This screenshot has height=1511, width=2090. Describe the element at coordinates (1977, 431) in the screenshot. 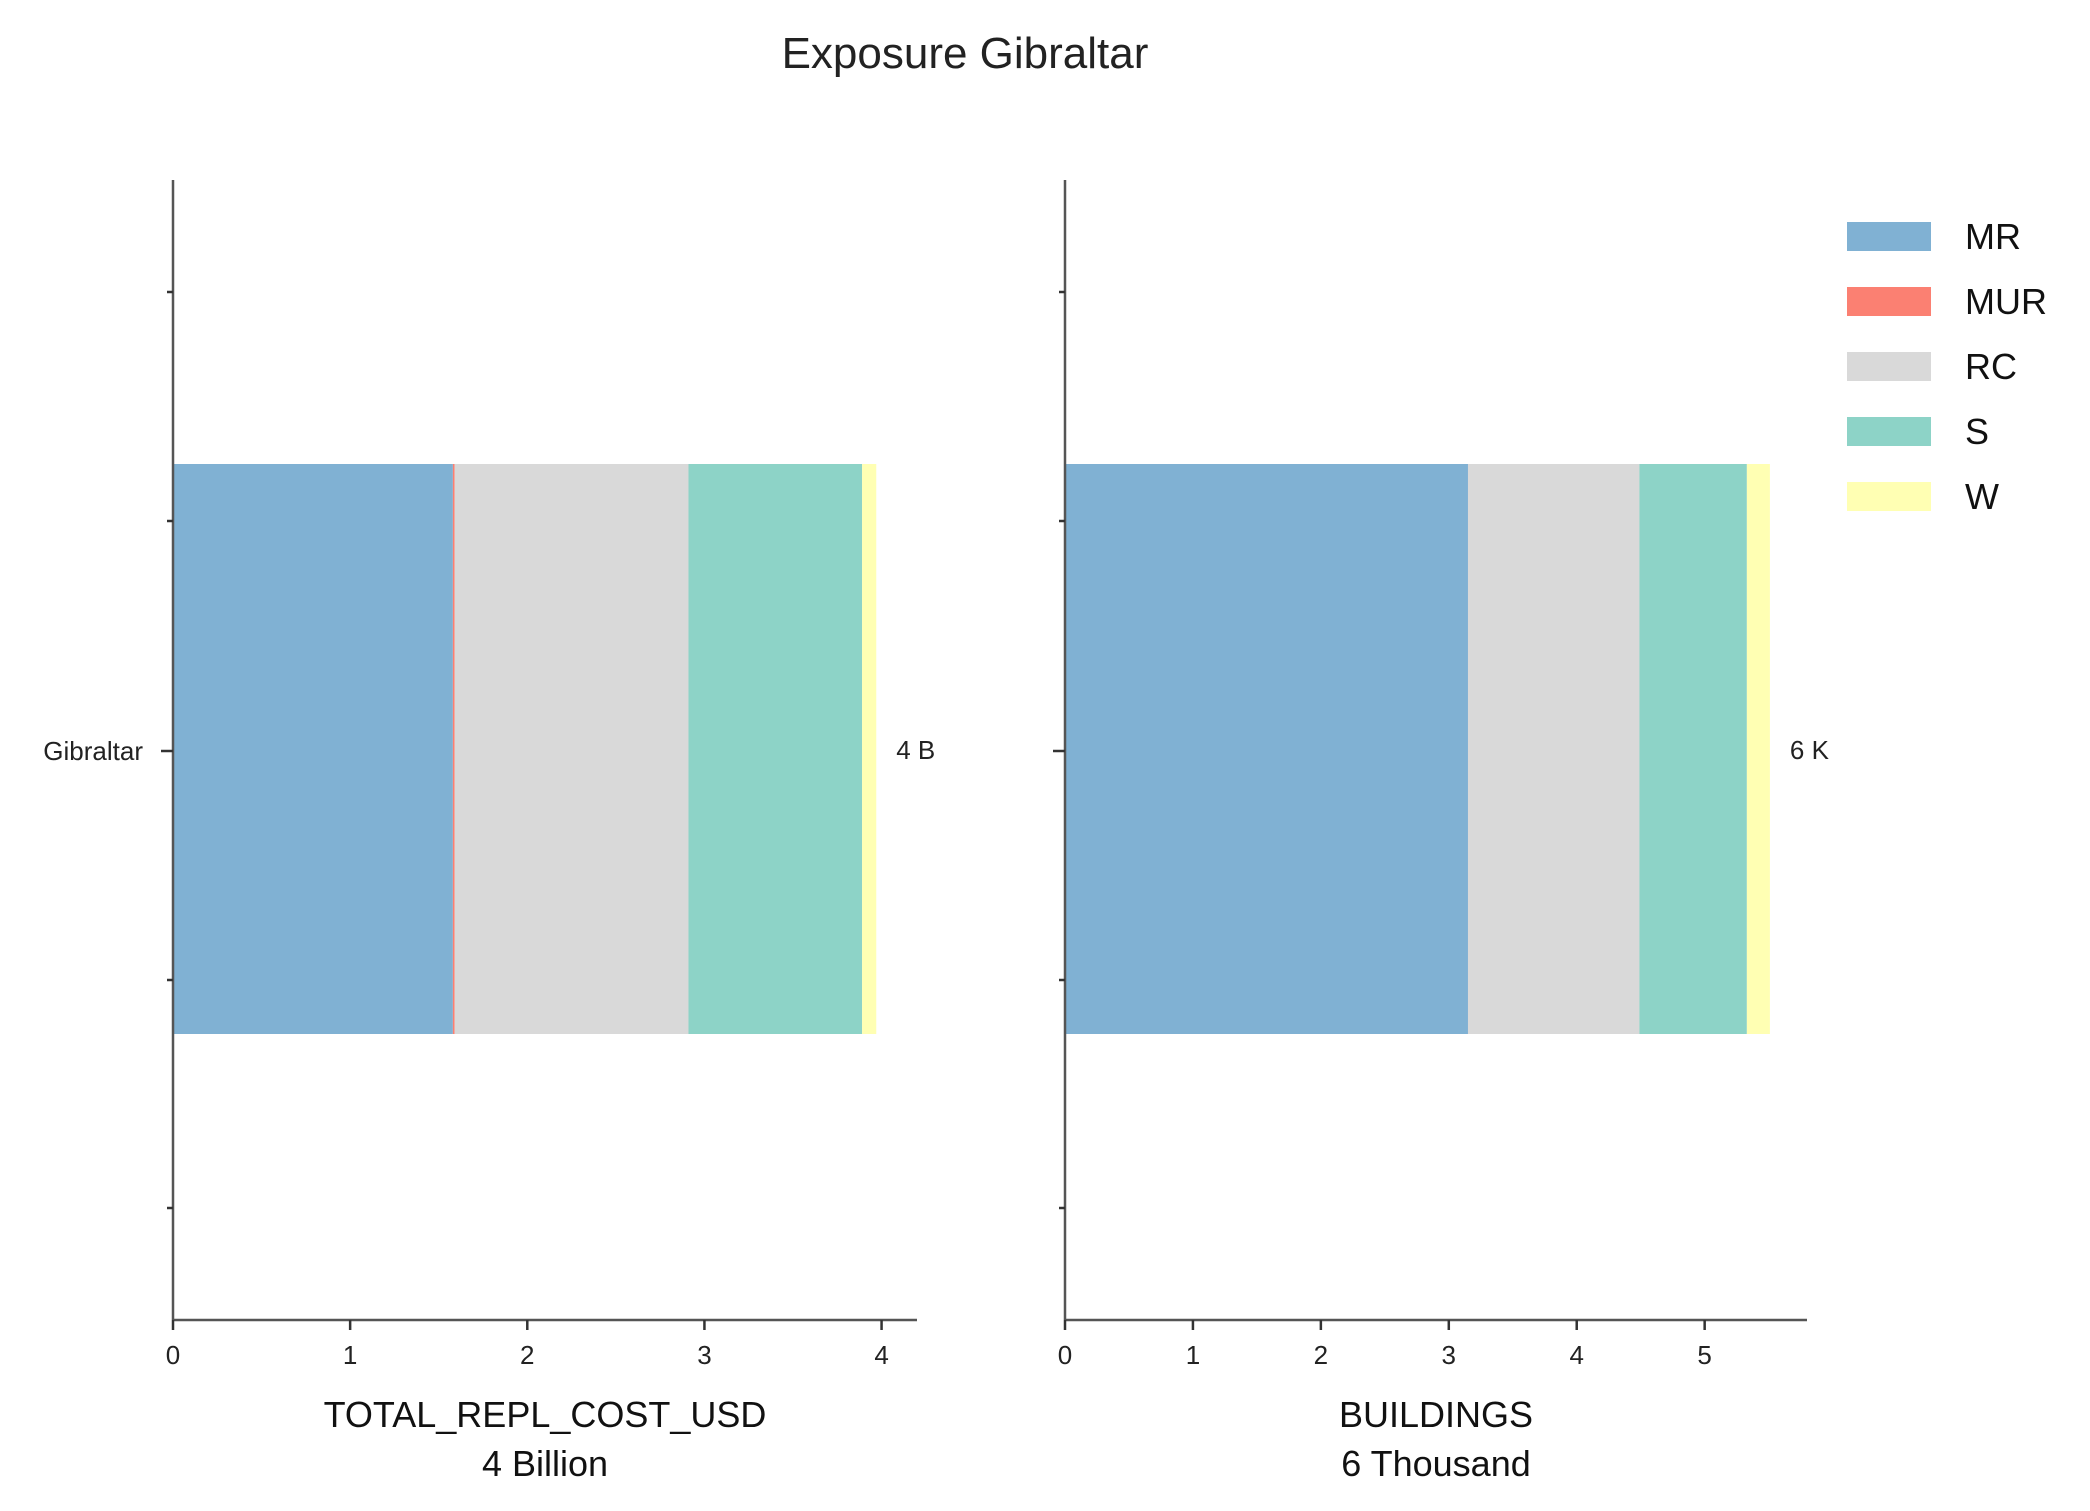

I see `legend-label-s: S` at that location.